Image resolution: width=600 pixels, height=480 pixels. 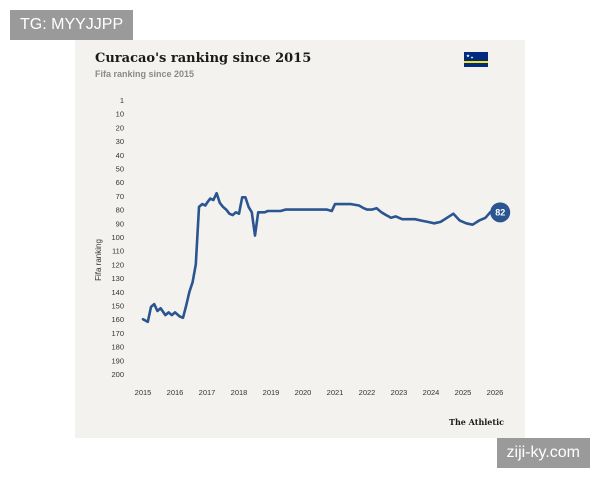 What do you see at coordinates (120, 223) in the screenshot?
I see `y-tick-label: 90` at bounding box center [120, 223].